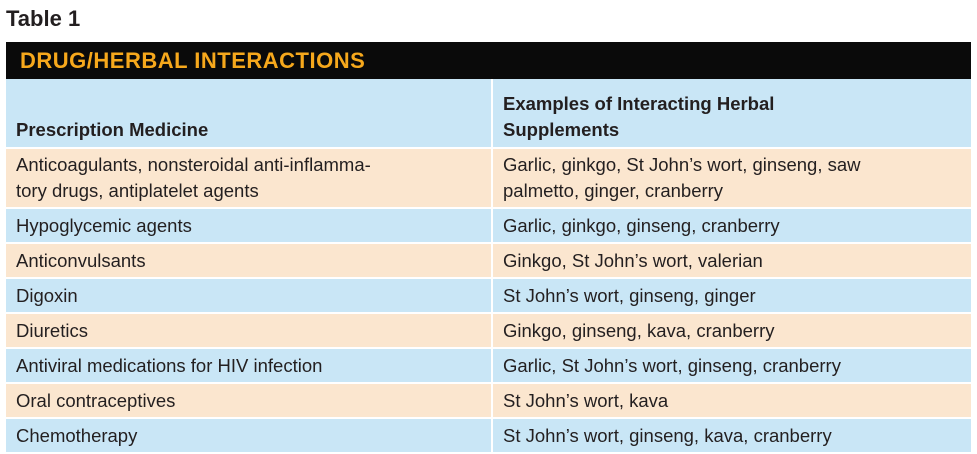 This screenshot has height=454, width=977. Describe the element at coordinates (731, 261) in the screenshot. I see `herbs-cell: Ginkgo, St John’s wort, valerian` at that location.